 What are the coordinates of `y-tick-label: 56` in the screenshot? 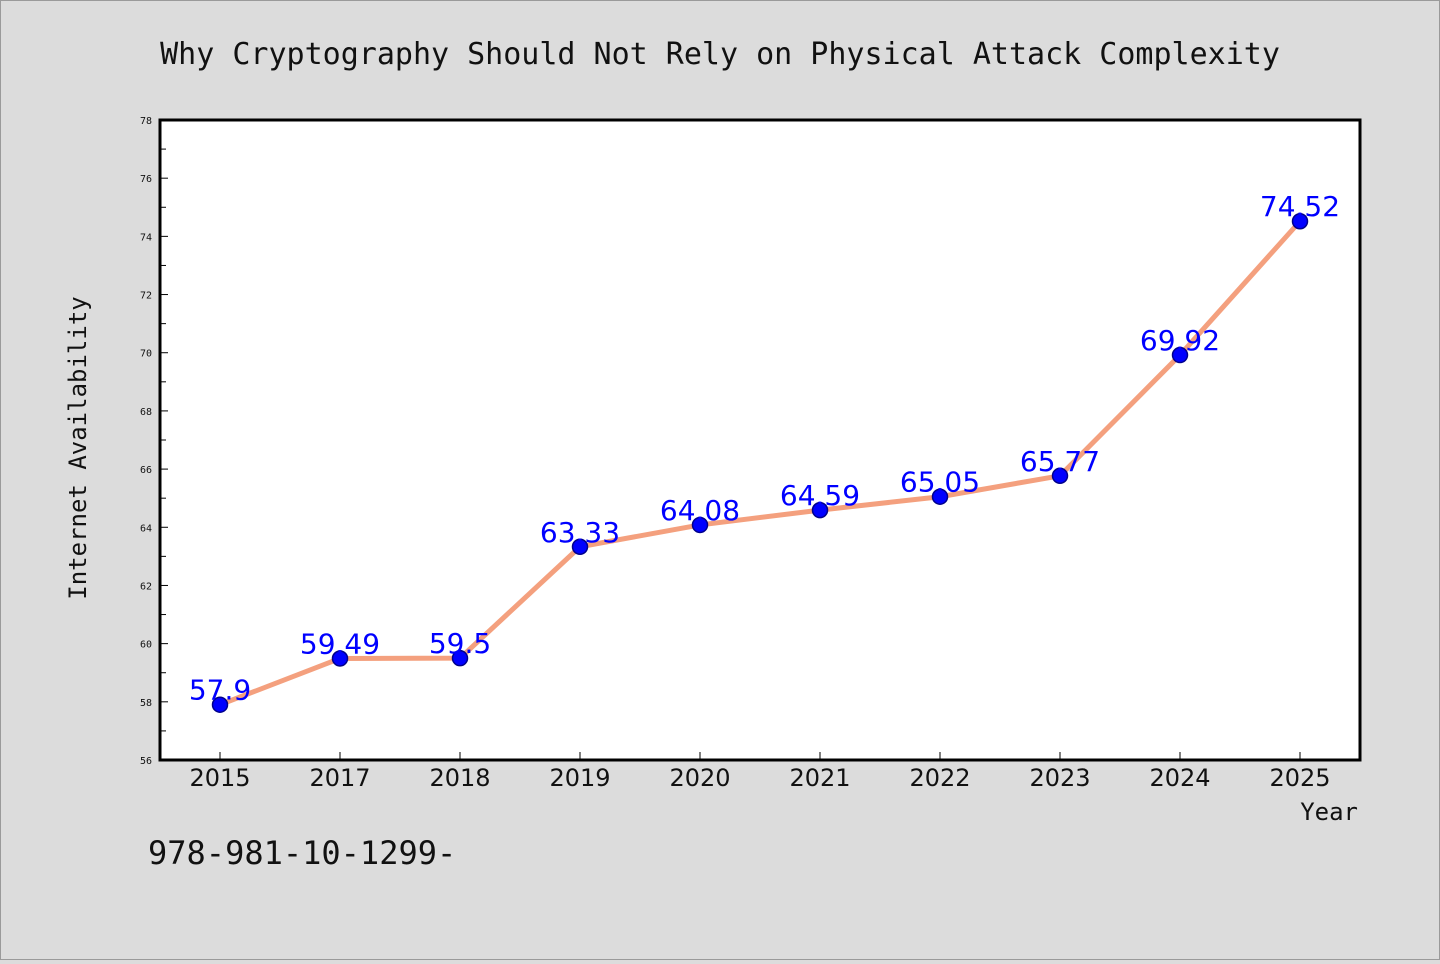 It's located at (146, 761).